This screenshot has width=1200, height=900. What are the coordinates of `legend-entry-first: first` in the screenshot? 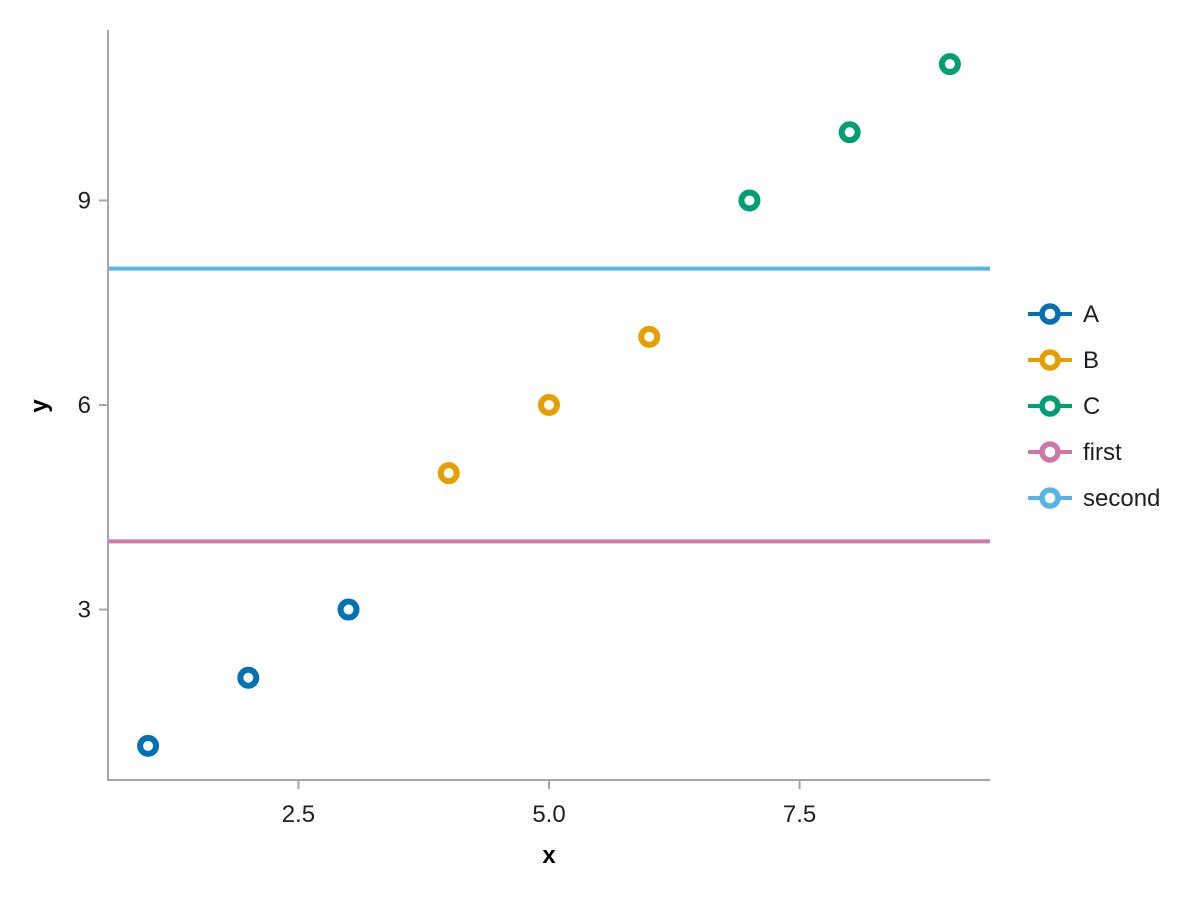 It's located at (1075, 452).